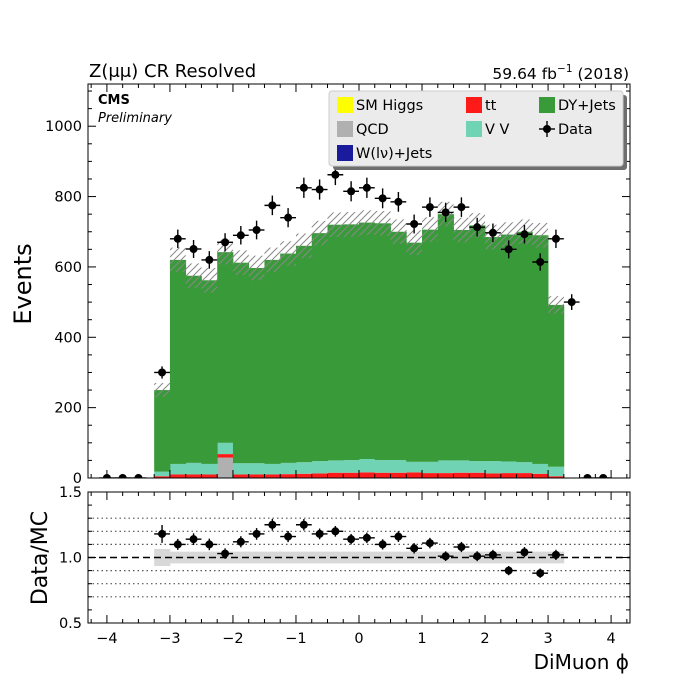  Describe the element at coordinates (577, 105) in the screenshot. I see `legend-entry-dy-jets: DY+Jets` at that location.